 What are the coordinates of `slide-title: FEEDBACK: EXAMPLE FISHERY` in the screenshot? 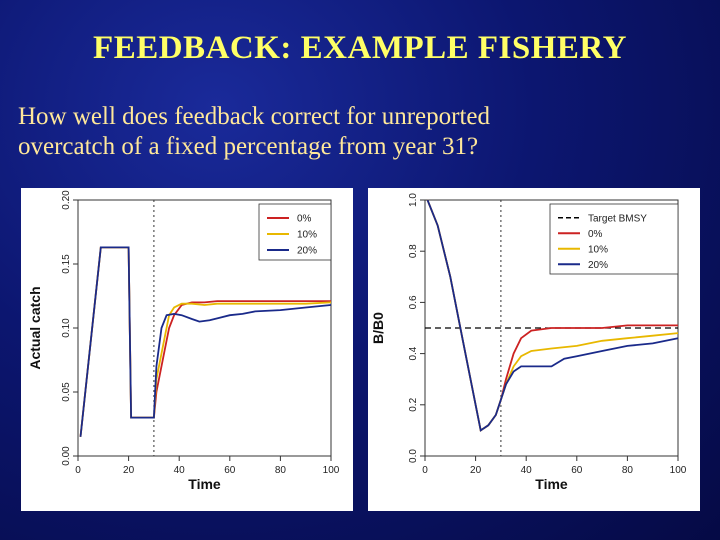 It's located at (360, 48).